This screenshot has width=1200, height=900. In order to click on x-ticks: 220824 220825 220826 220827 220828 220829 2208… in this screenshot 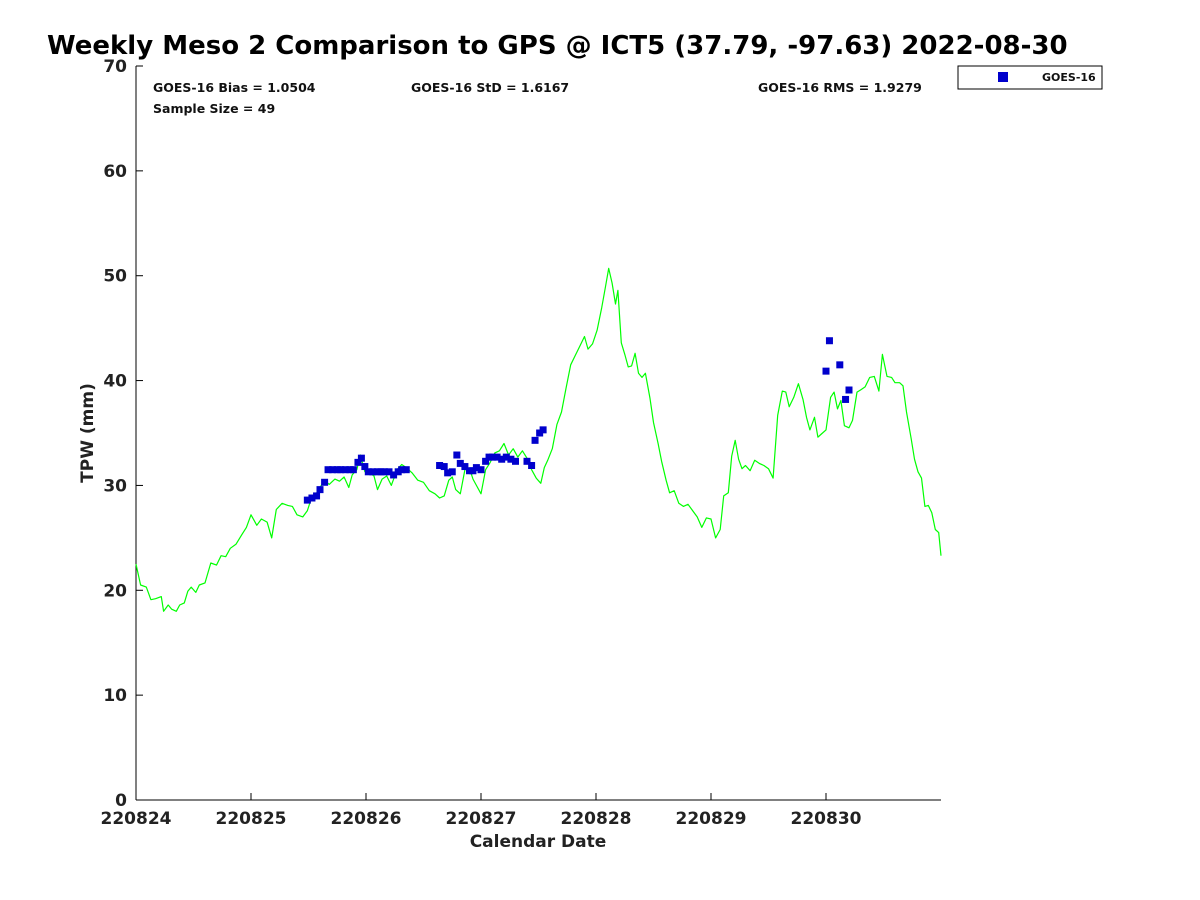, I will do `click(481, 811)`.